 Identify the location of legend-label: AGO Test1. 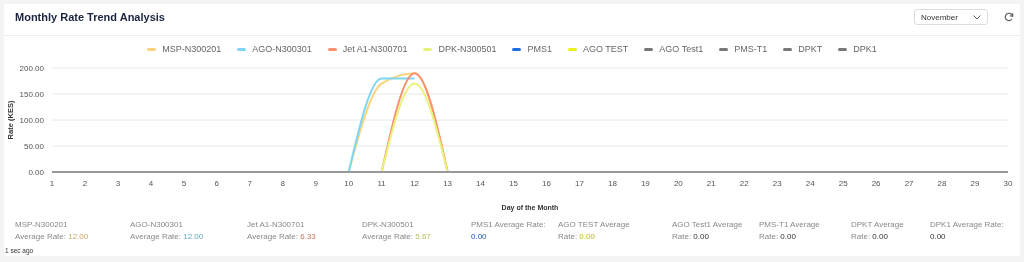
(681, 49).